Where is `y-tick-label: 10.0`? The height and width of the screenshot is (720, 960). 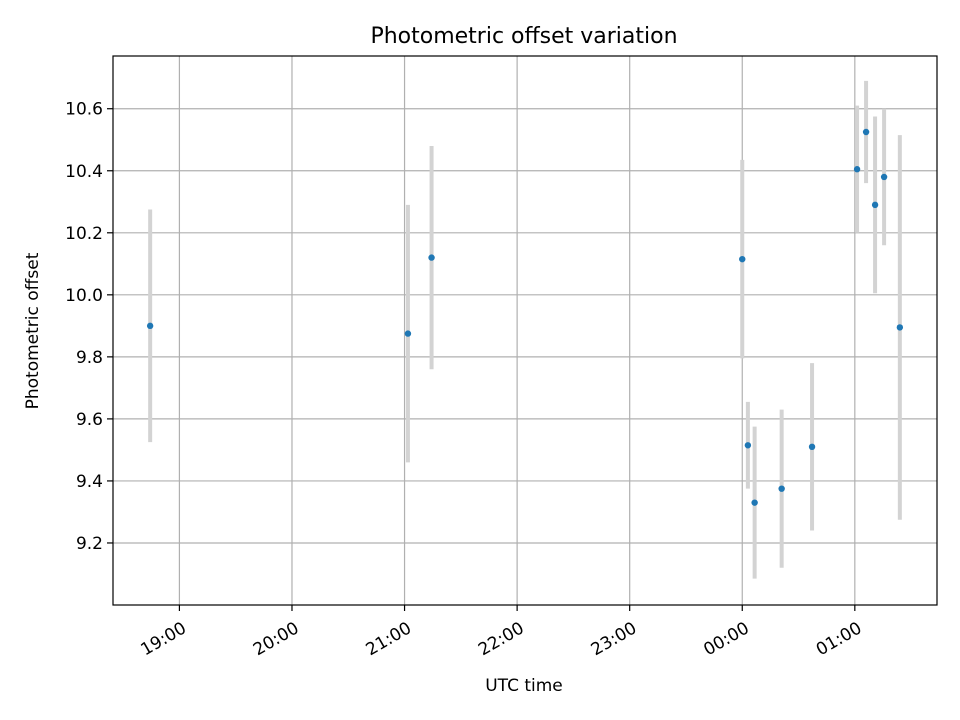 y-tick-label: 10.0 is located at coordinates (84, 296).